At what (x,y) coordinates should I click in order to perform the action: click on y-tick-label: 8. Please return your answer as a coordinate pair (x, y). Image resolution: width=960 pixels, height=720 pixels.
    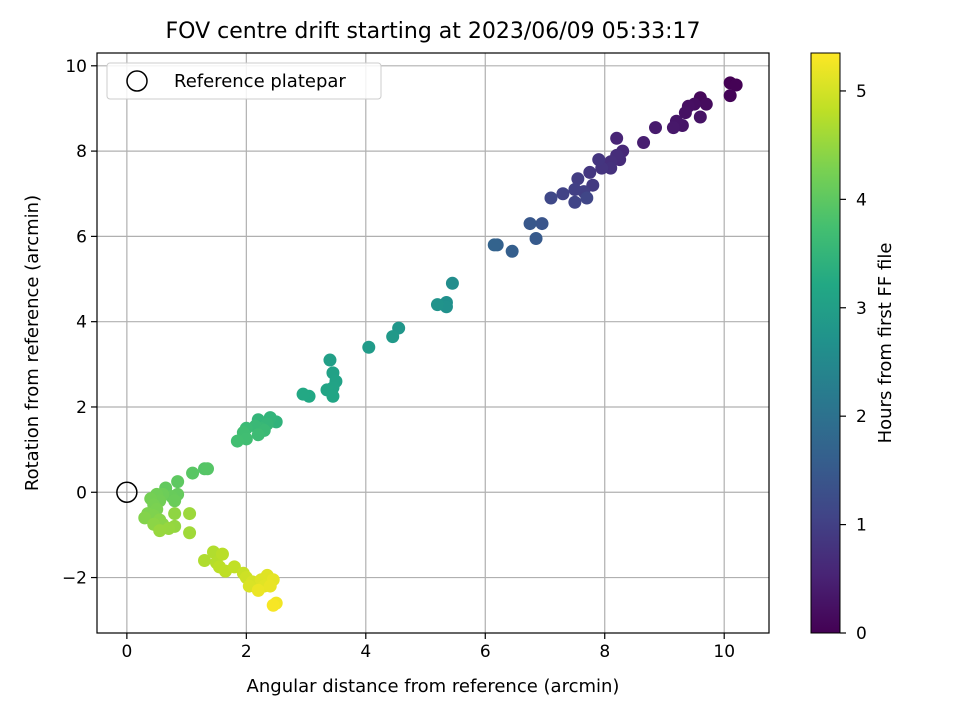
    Looking at the image, I should click on (81, 152).